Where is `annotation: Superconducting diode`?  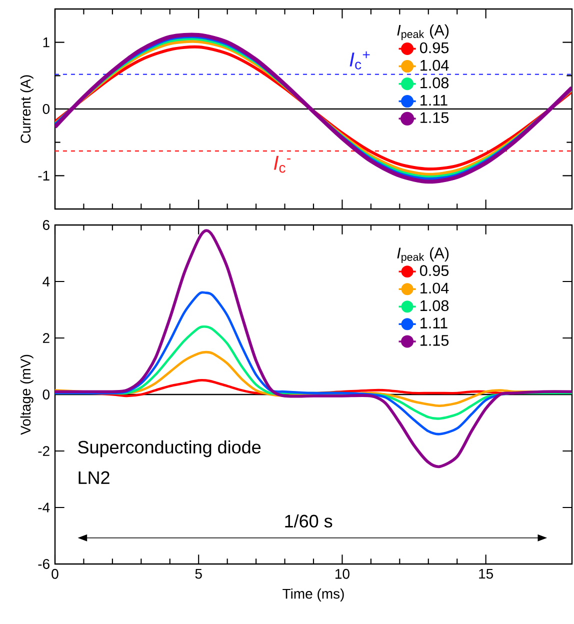 annotation: Superconducting diode is located at coordinates (169, 449).